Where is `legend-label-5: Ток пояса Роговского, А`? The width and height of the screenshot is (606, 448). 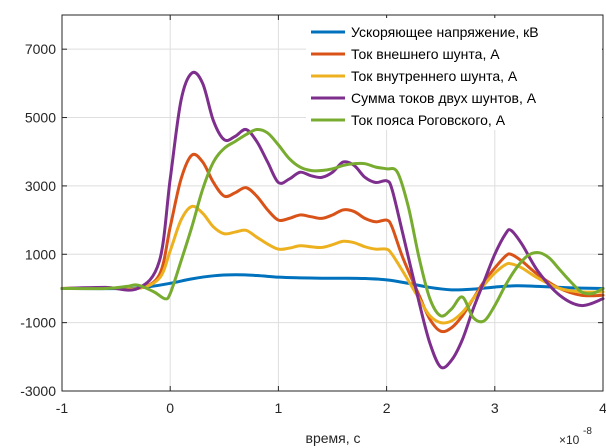 legend-label-5: Ток пояса Роговского, А is located at coordinates (428, 120).